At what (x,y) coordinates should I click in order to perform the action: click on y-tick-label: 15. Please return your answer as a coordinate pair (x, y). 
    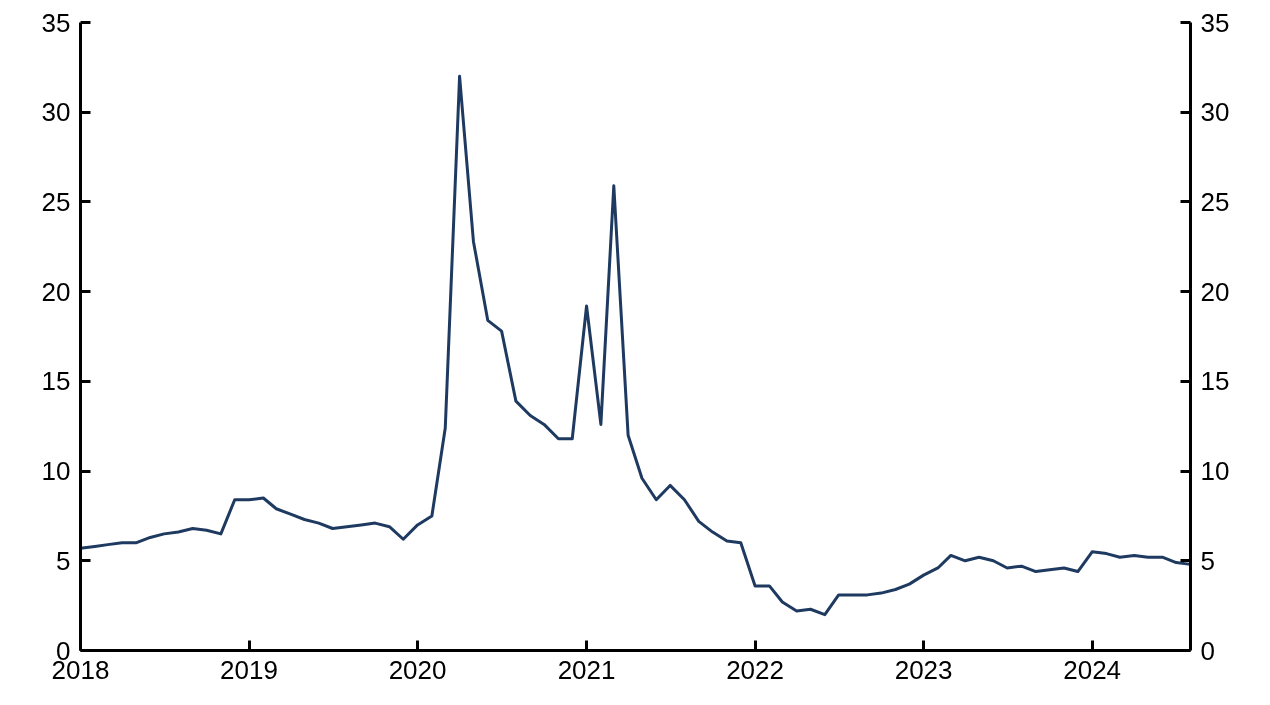
    Looking at the image, I should click on (56, 381).